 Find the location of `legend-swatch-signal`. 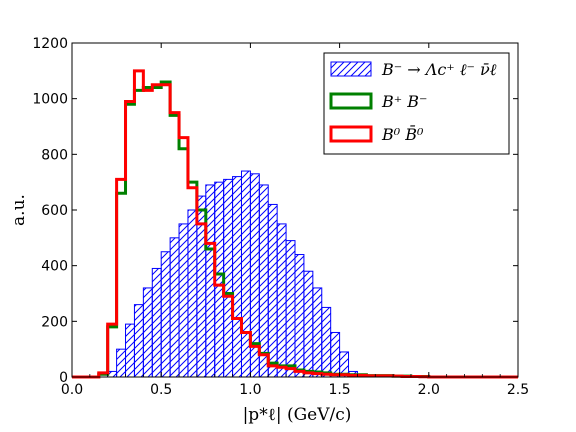

legend-swatch-signal is located at coordinates (351, 69).